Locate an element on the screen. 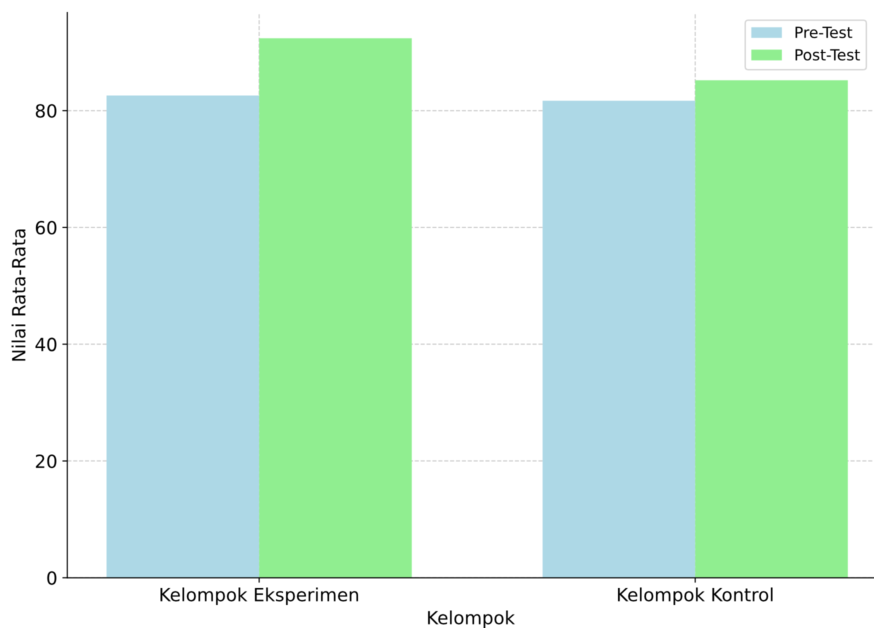  y-tick-label: 80 is located at coordinates (46, 111).